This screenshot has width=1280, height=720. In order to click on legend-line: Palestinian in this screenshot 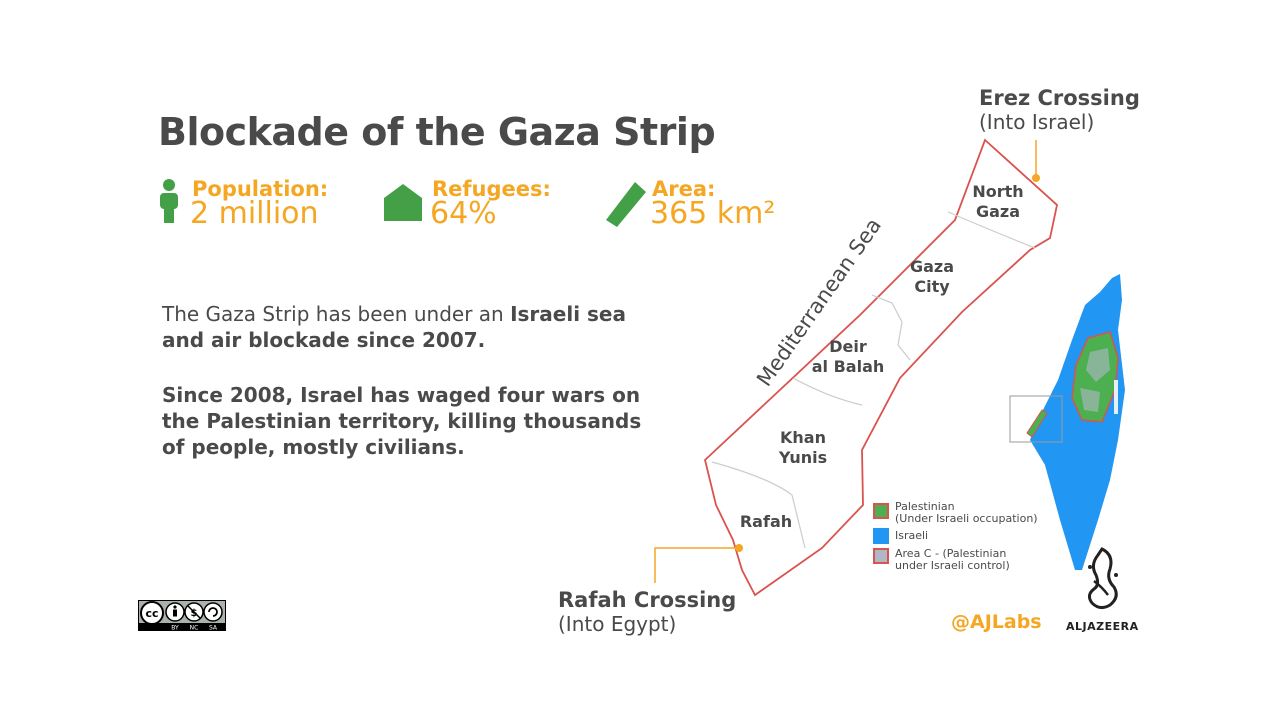, I will do `click(925, 506)`.